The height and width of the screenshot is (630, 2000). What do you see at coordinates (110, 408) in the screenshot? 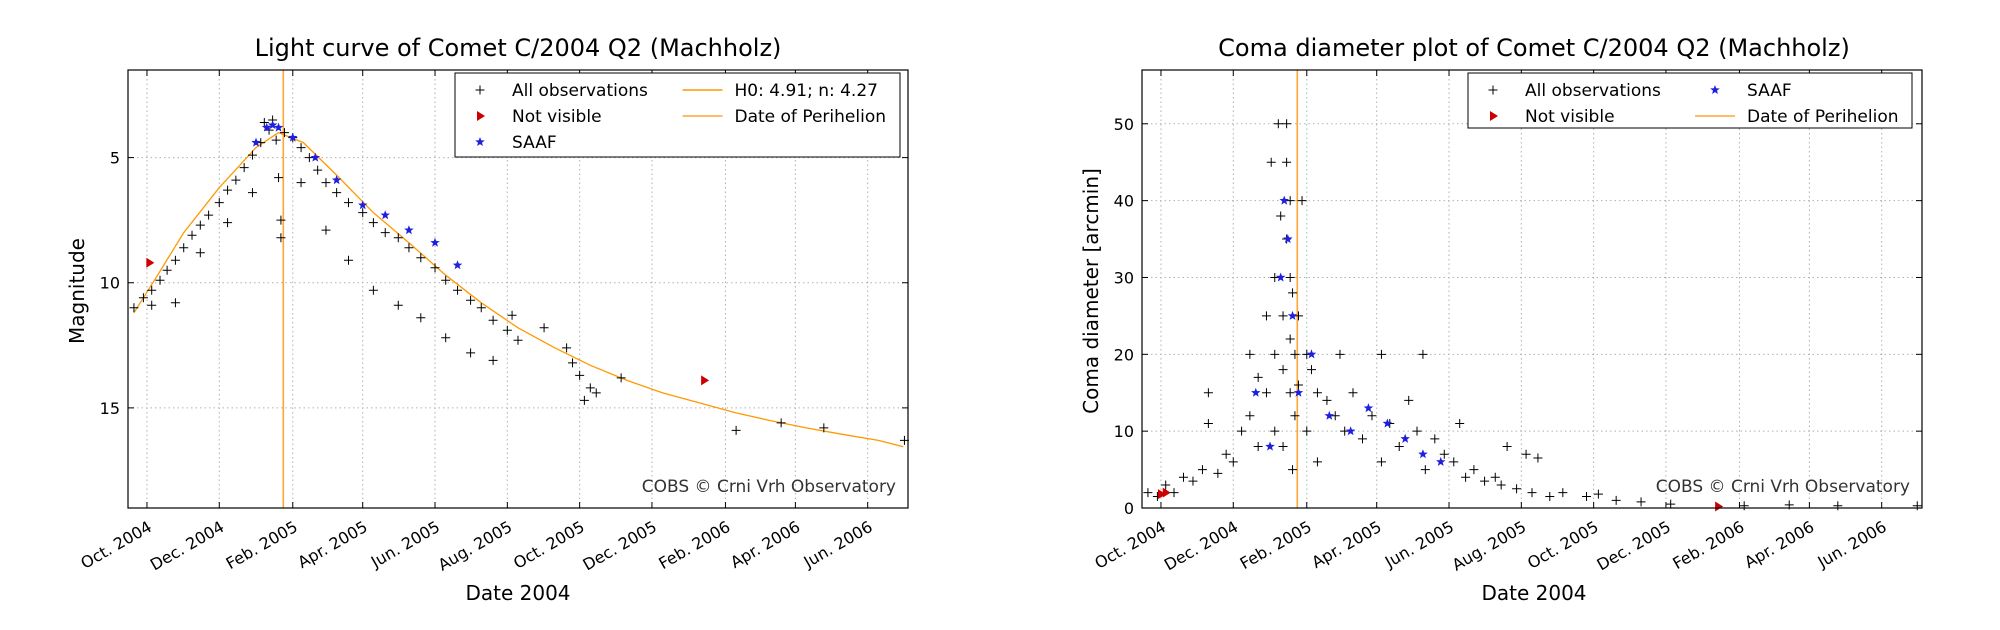
I see `y-tick-label: 15` at bounding box center [110, 408].